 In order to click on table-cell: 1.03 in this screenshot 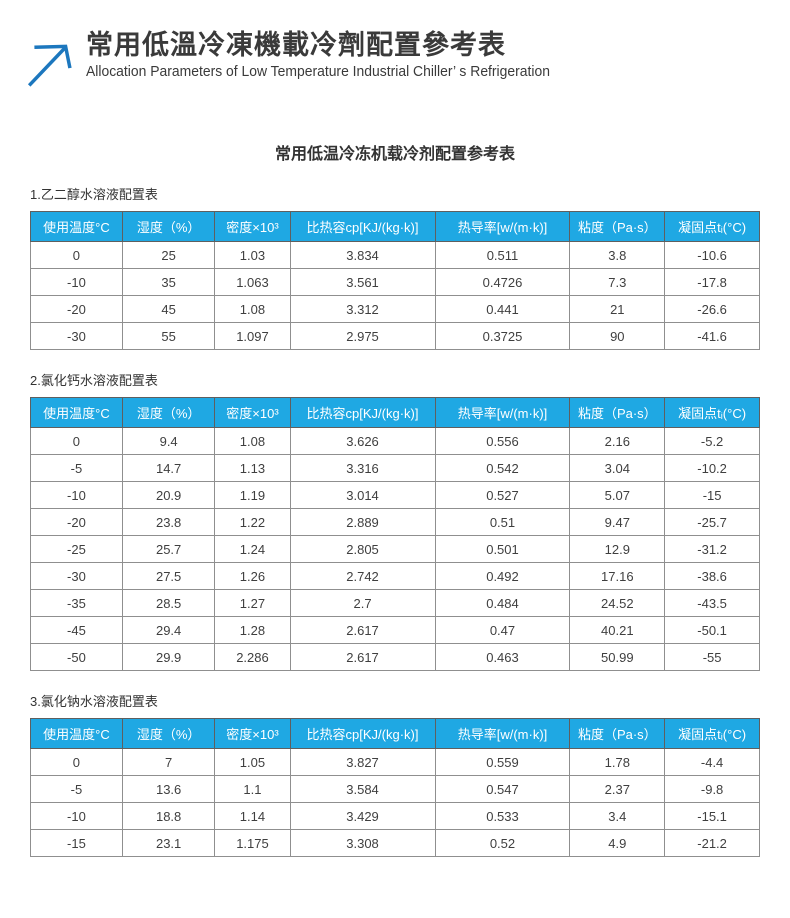, I will do `click(252, 255)`.